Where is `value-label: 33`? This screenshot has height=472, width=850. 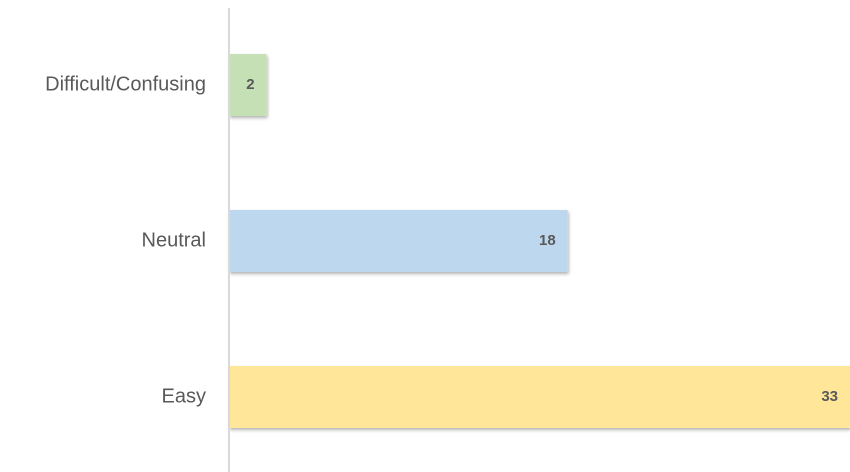
value-label: 33 is located at coordinates (829, 396).